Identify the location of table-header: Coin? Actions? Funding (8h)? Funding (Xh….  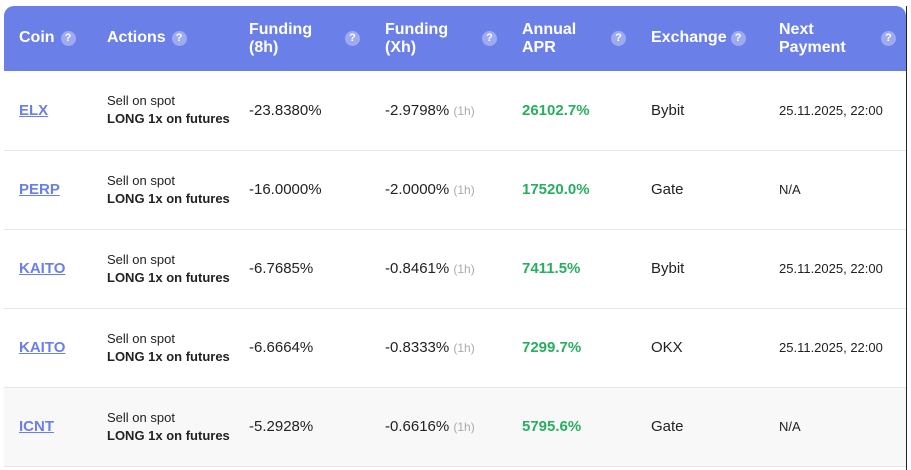
(455, 38).